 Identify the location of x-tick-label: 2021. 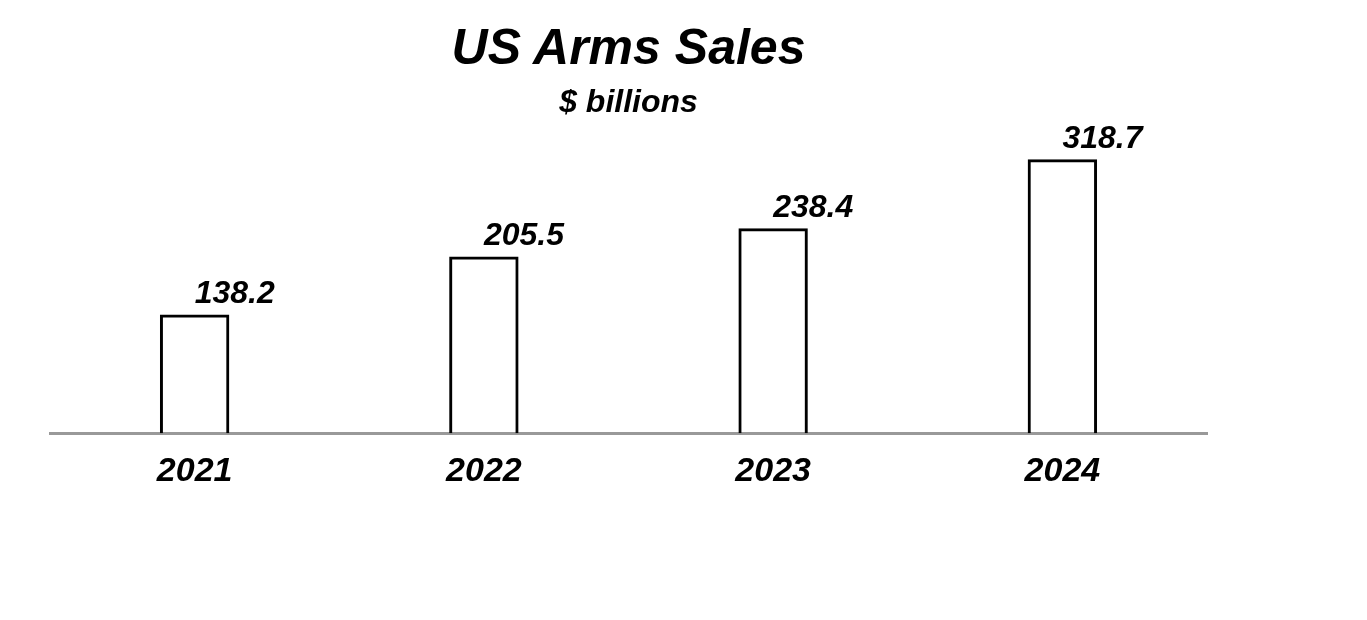
(194, 468).